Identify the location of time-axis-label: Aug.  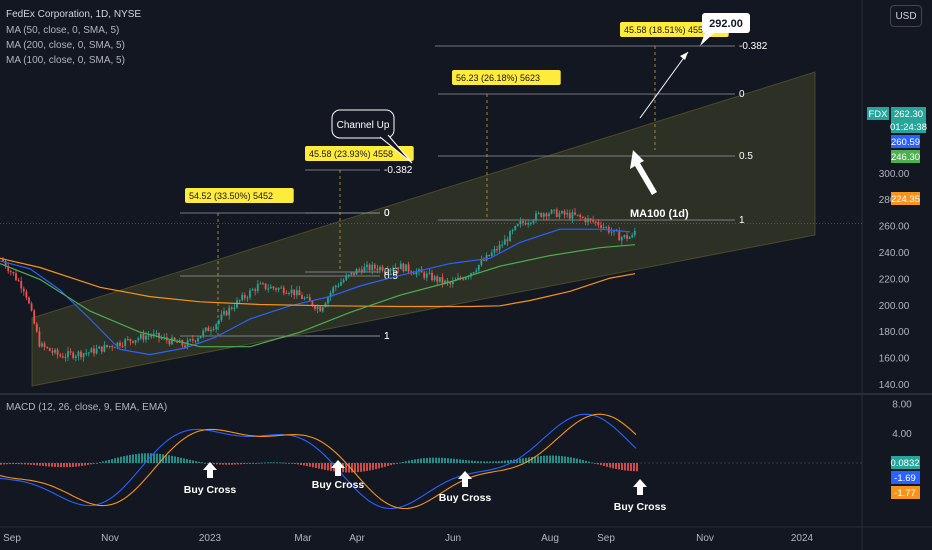
(550, 538).